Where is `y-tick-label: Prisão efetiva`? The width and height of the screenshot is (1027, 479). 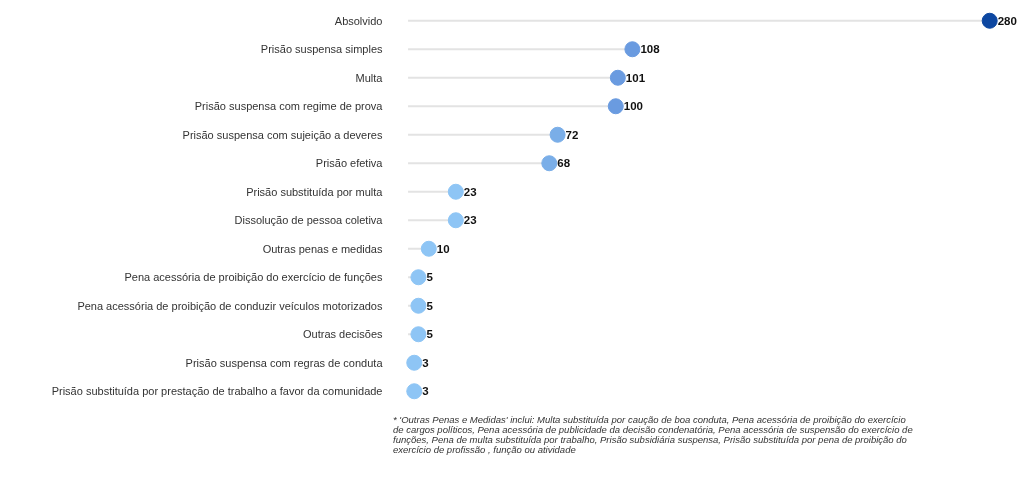 y-tick-label: Prisão efetiva is located at coordinates (349, 163).